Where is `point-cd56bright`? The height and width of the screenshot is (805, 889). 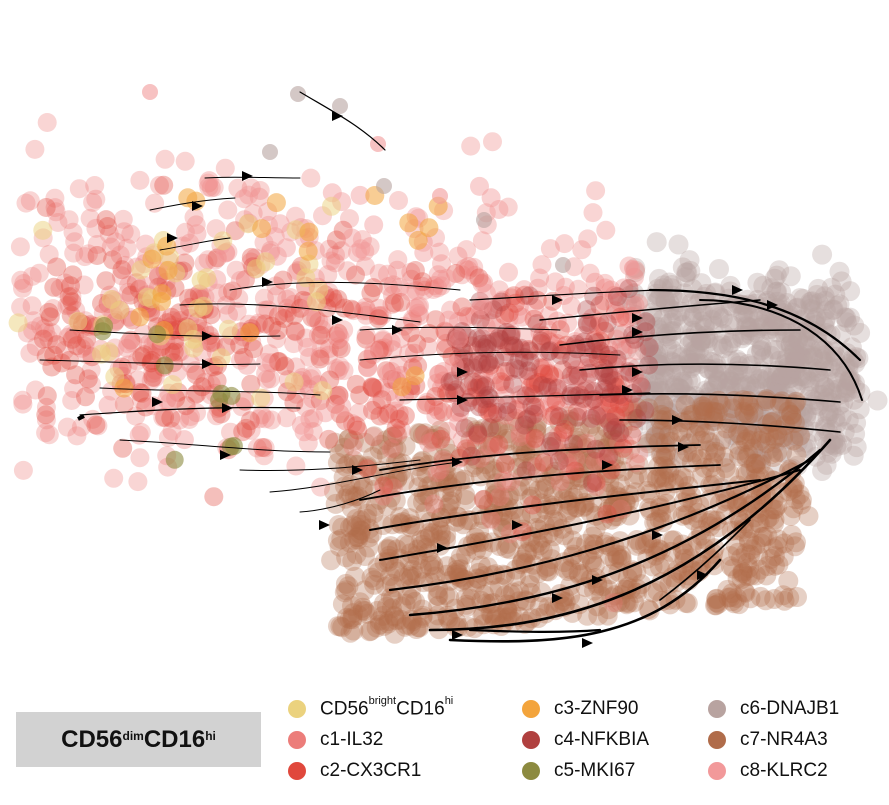 point-cd56bright is located at coordinates (18, 323).